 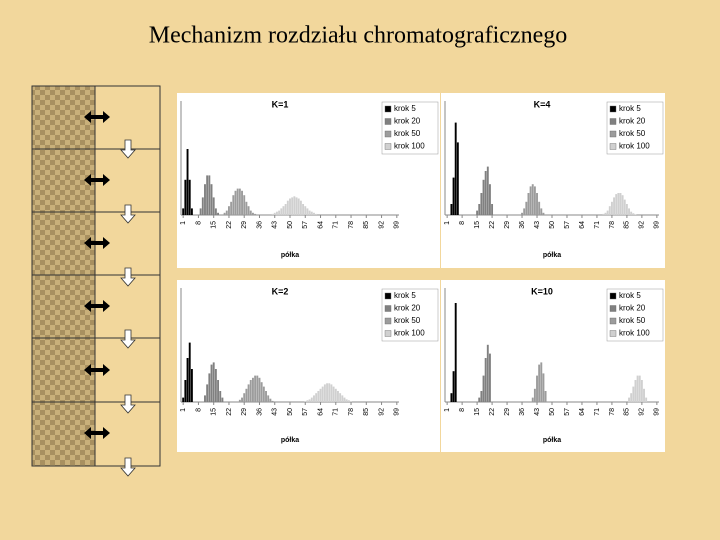 What do you see at coordinates (63, 276) in the screenshot?
I see `stationary-phase` at bounding box center [63, 276].